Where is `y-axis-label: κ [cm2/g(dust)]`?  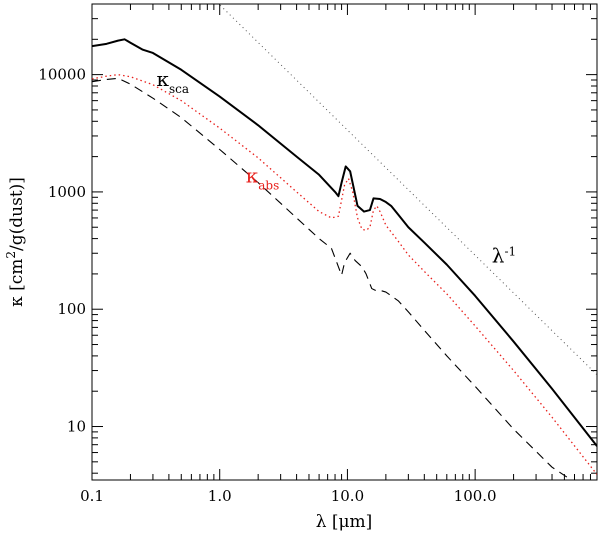 y-axis-label: κ [cm2/g(dust)] is located at coordinates (15, 242).